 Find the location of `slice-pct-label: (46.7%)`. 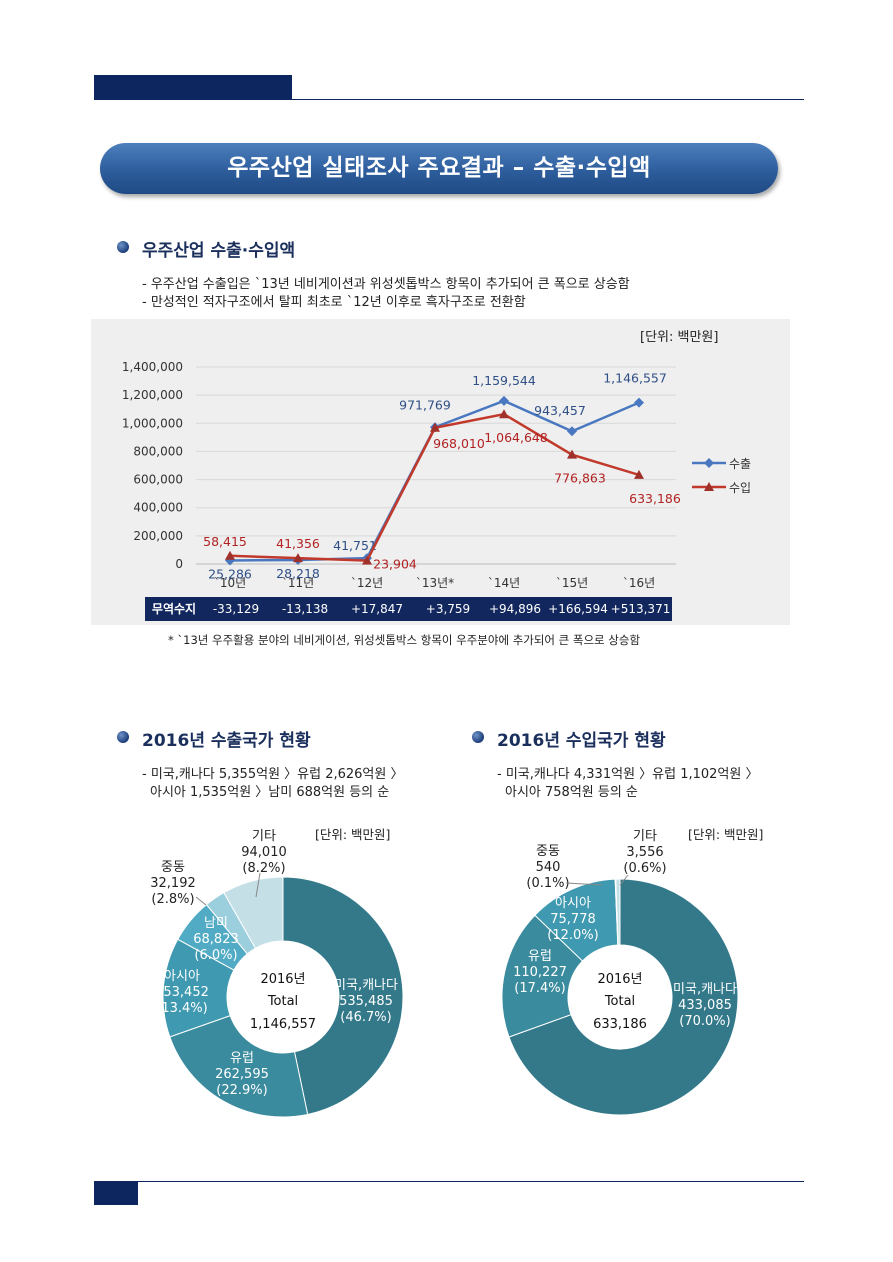

slice-pct-label: (46.7%) is located at coordinates (365, 1017).